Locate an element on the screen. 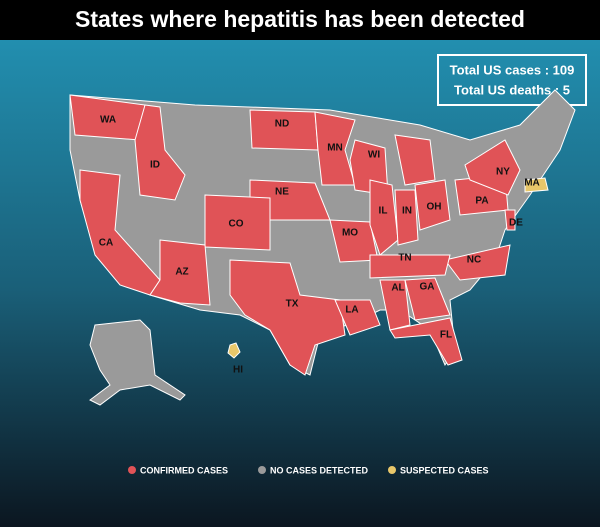  state-unlabeled is located at coordinates (415, 160).